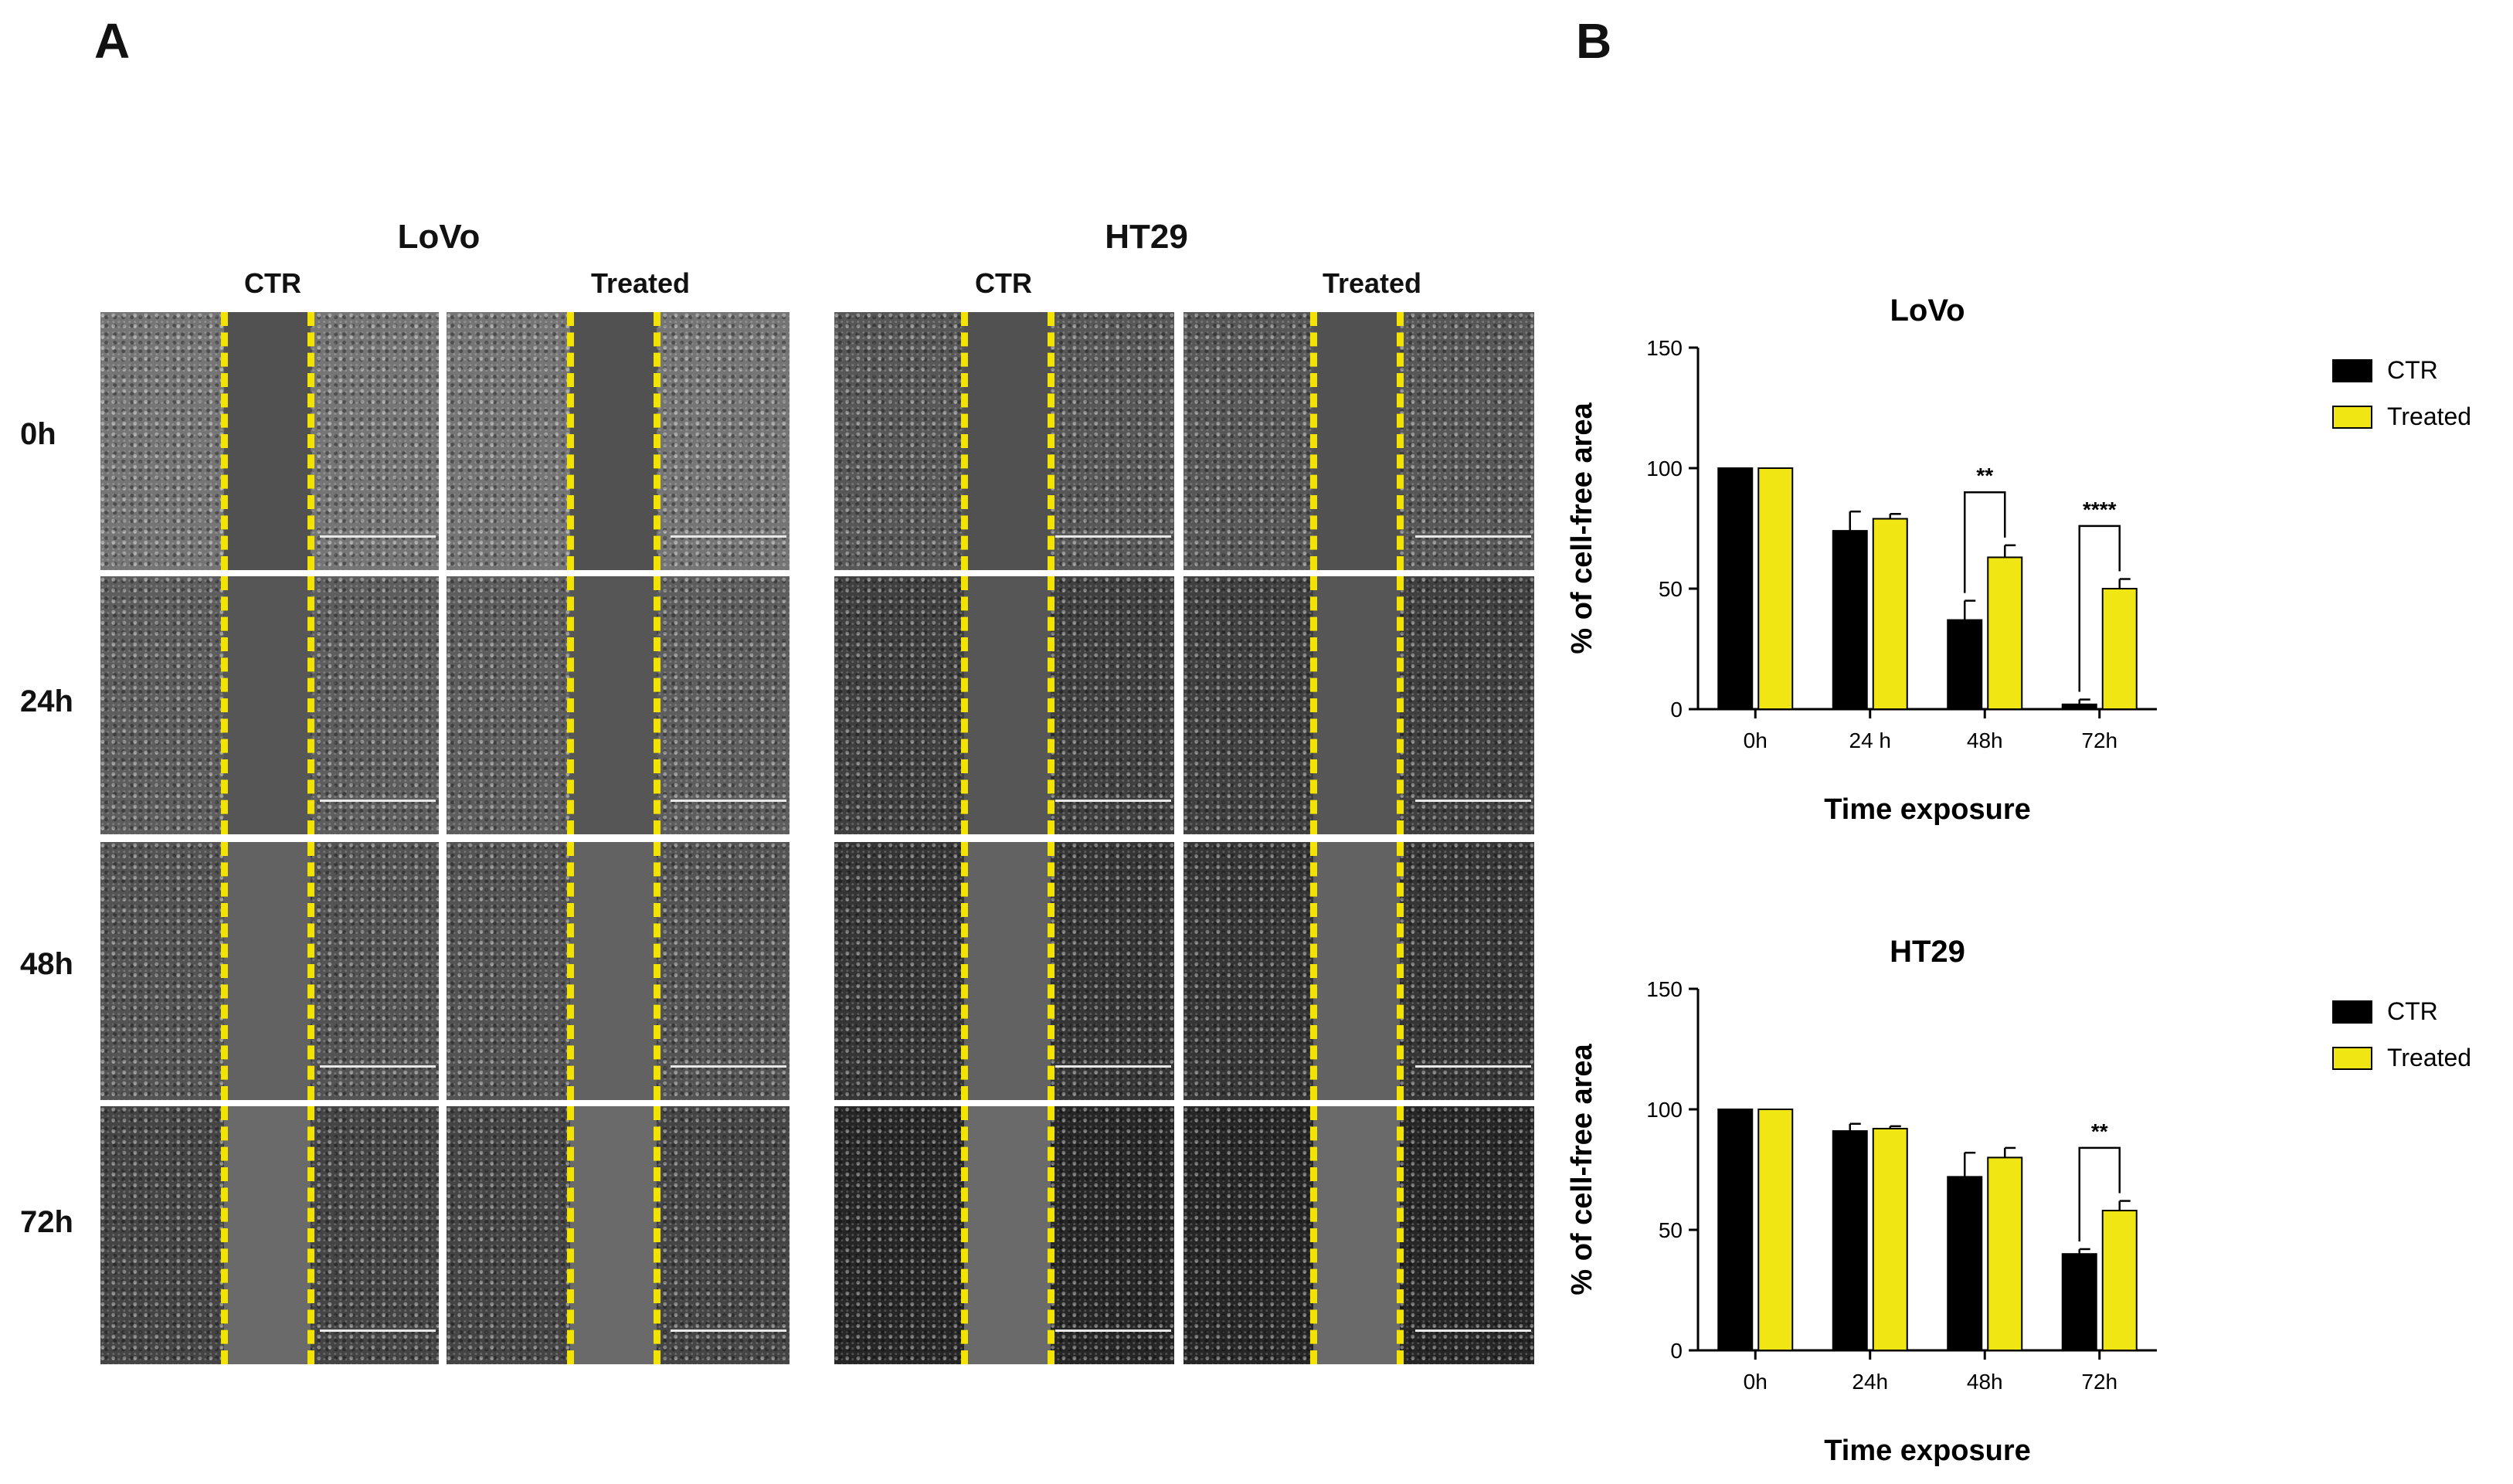 This screenshot has width=2513, height=1484. I want to click on micrograph-ht29-treated-0h, so click(1358, 441).